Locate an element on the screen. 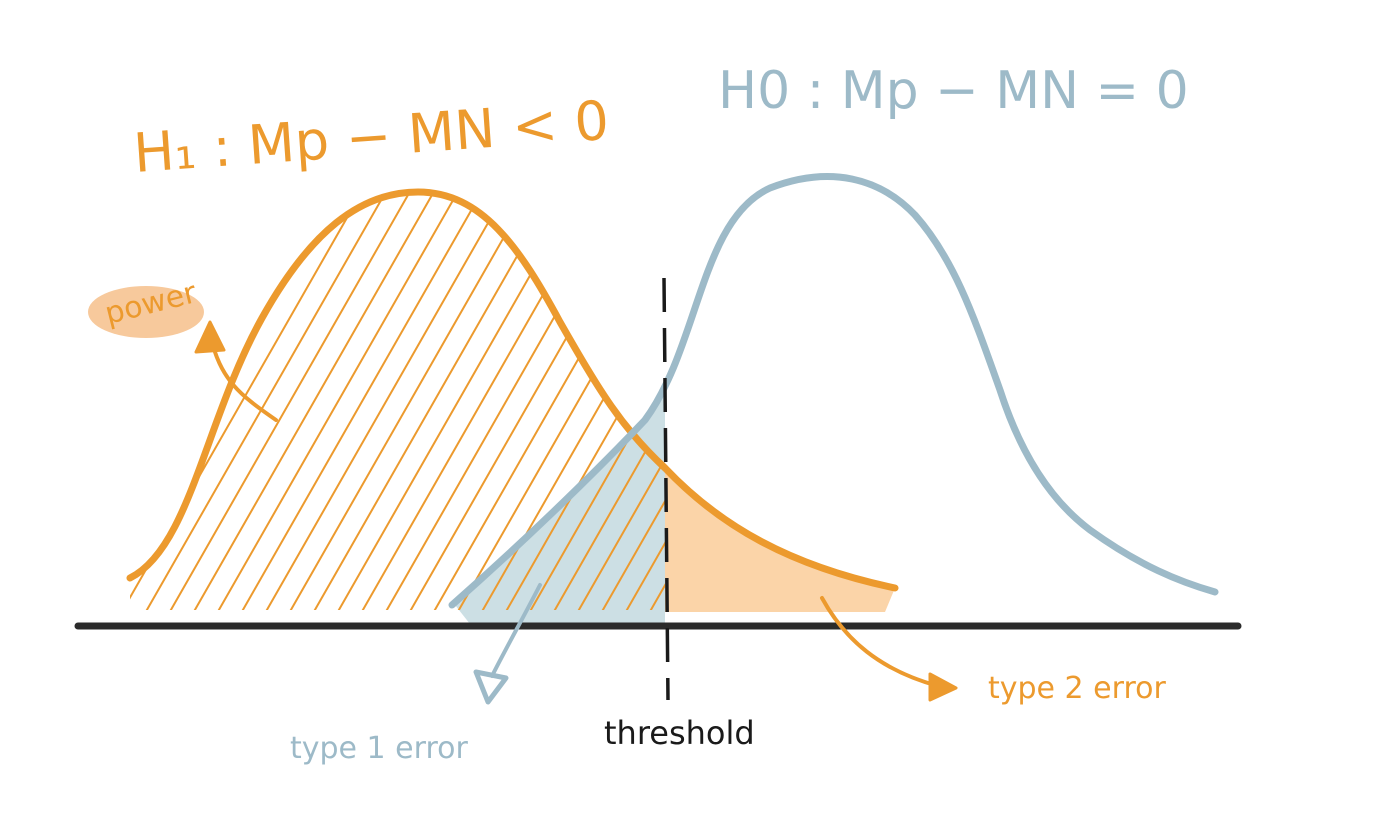 The width and height of the screenshot is (1400, 814). curved-arrow-down-left-icon is located at coordinates (507, 644).